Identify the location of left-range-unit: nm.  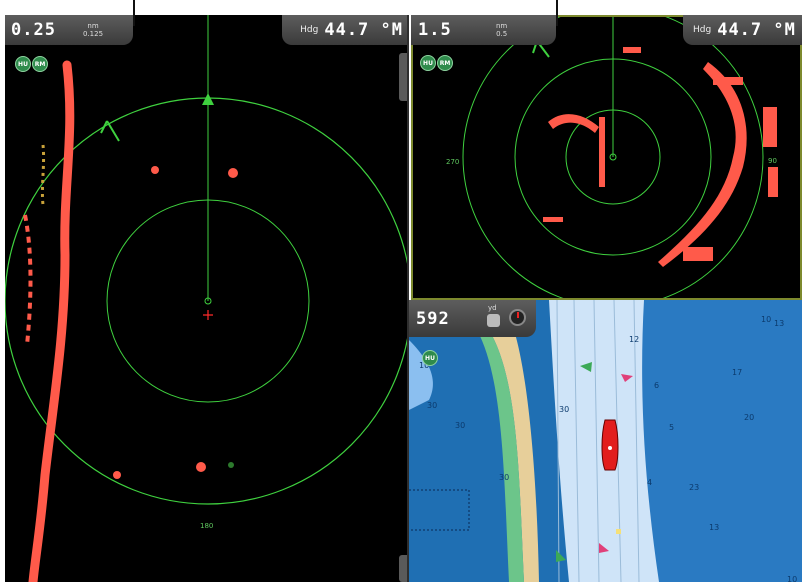
(93, 26).